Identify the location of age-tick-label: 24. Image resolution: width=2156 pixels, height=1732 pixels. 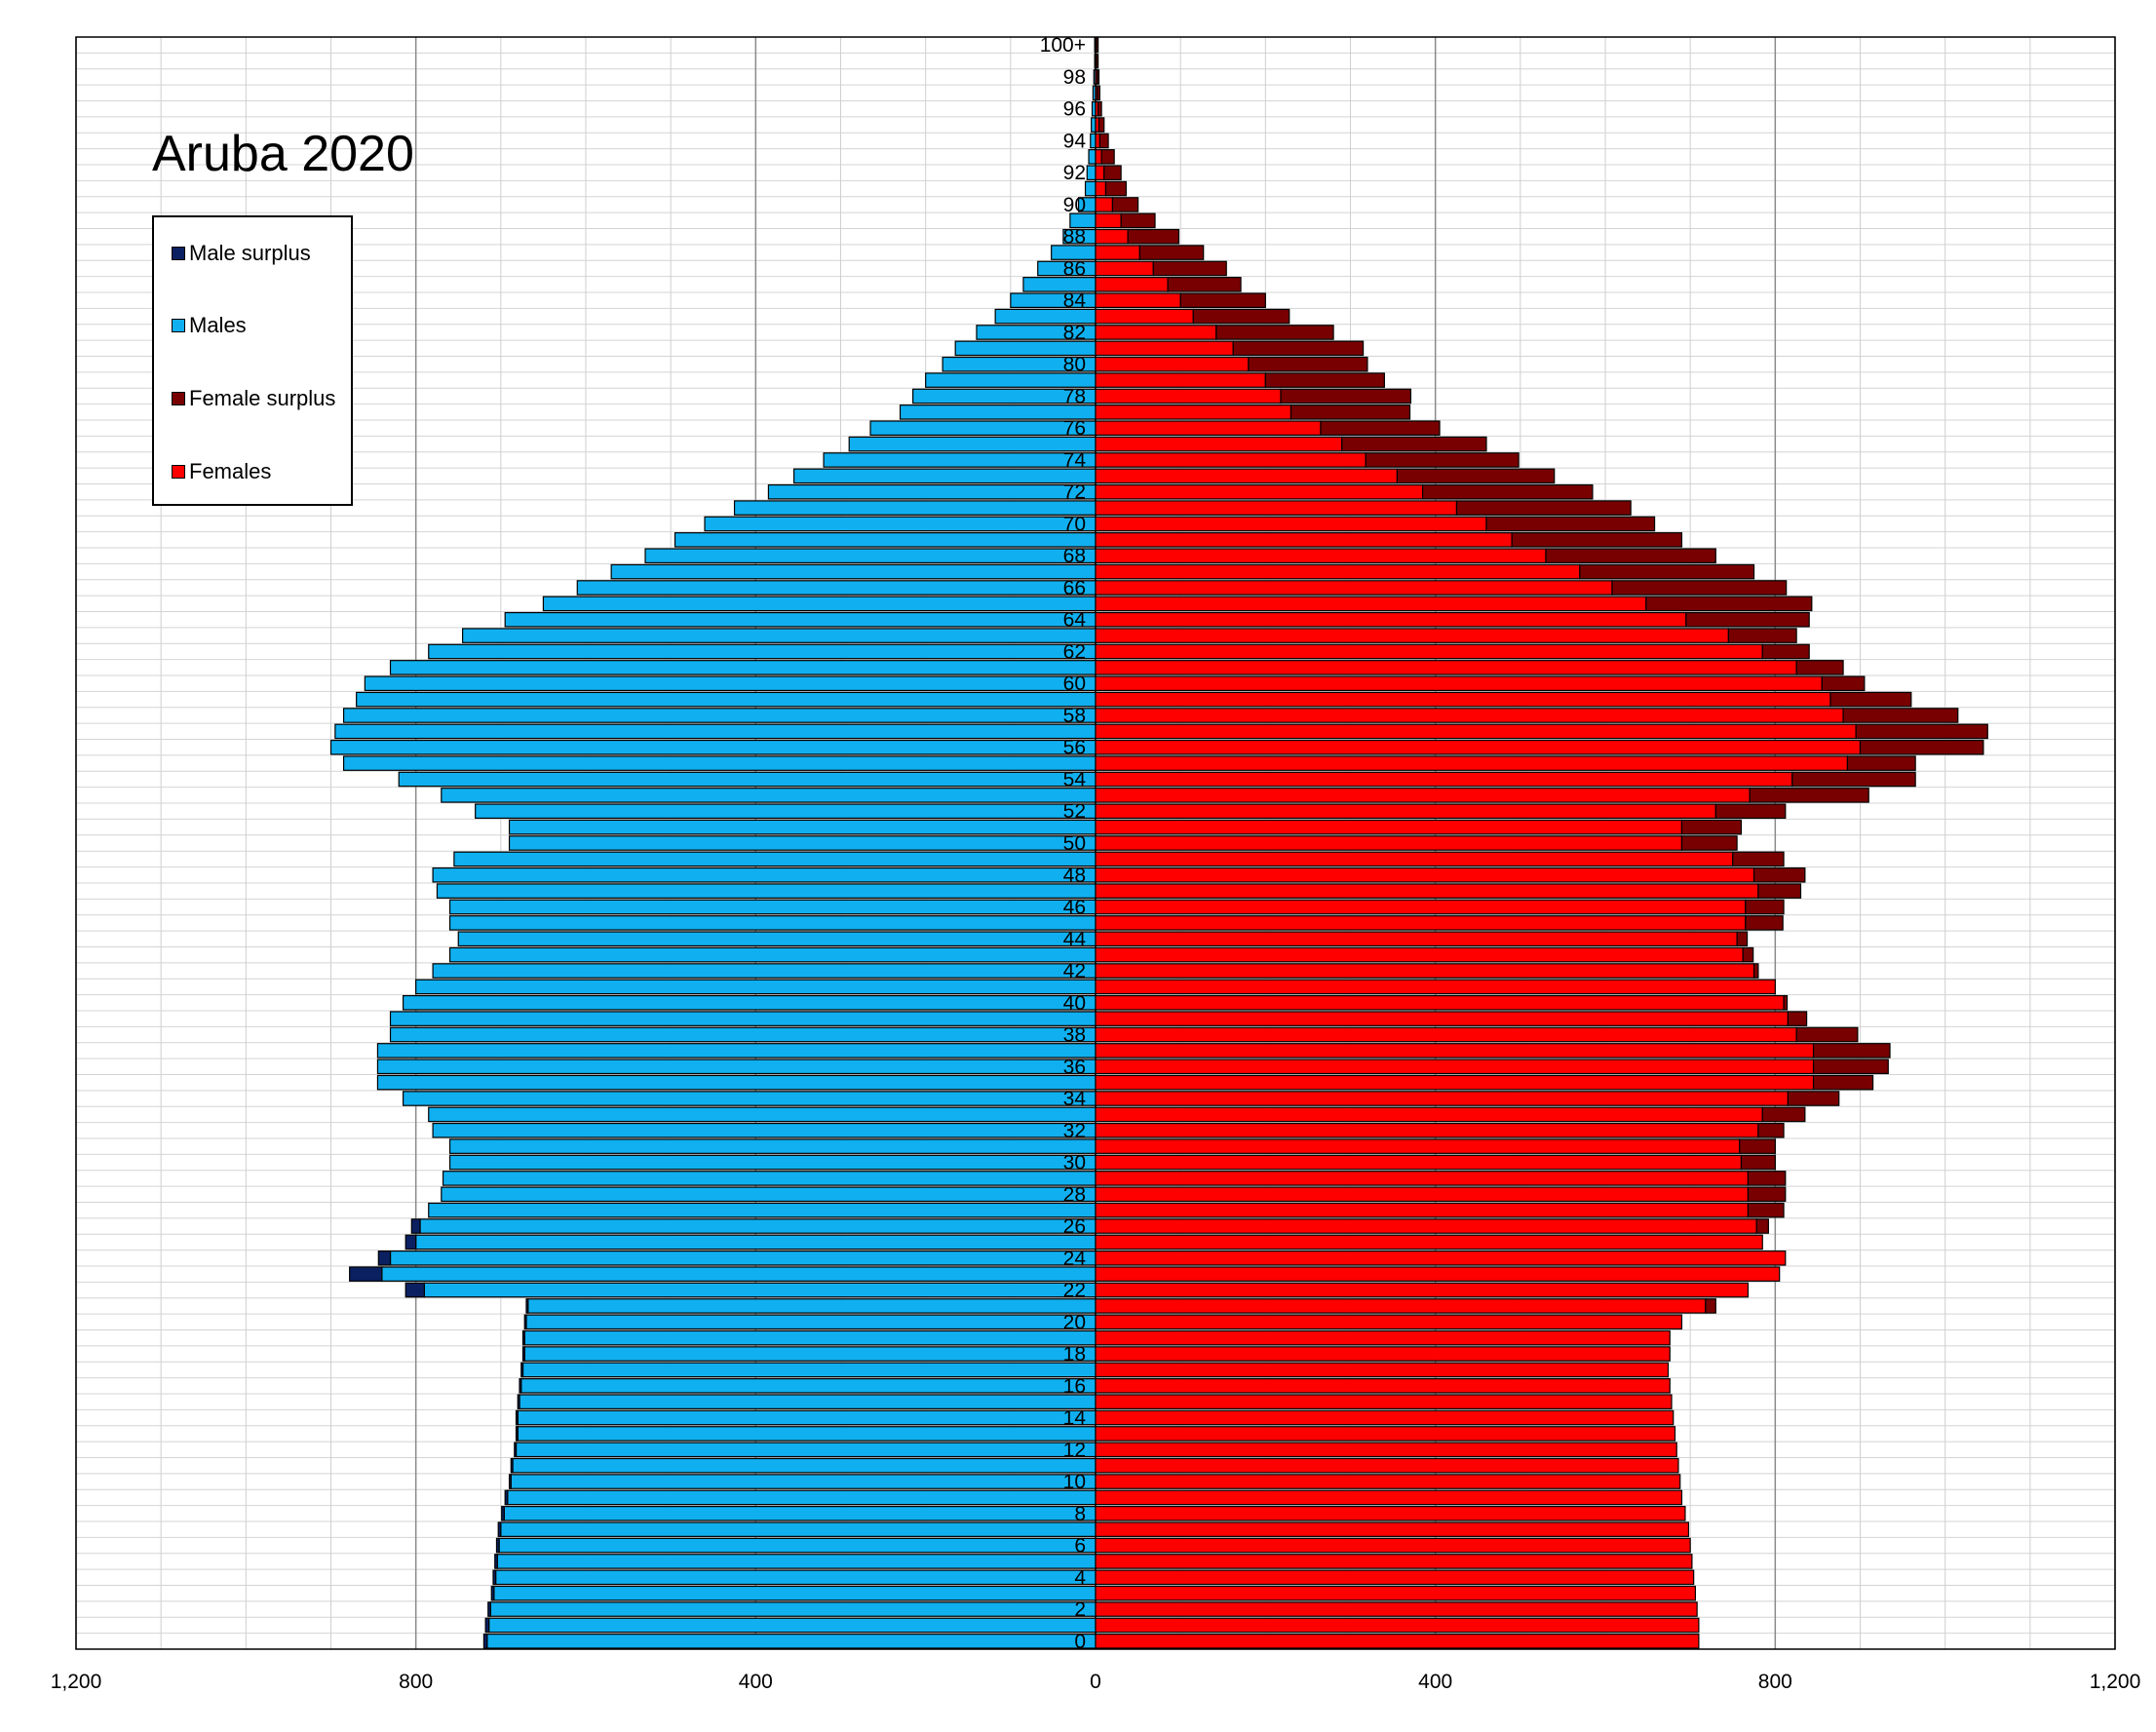
(1075, 1259).